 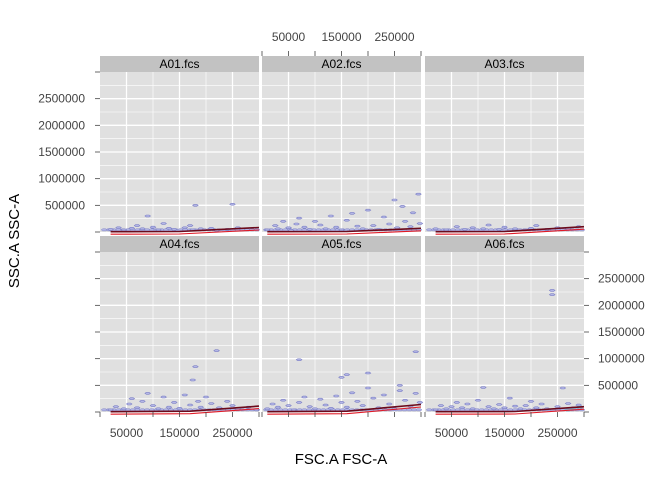 I want to click on x-tick-label: 50000, so click(x=127, y=433).